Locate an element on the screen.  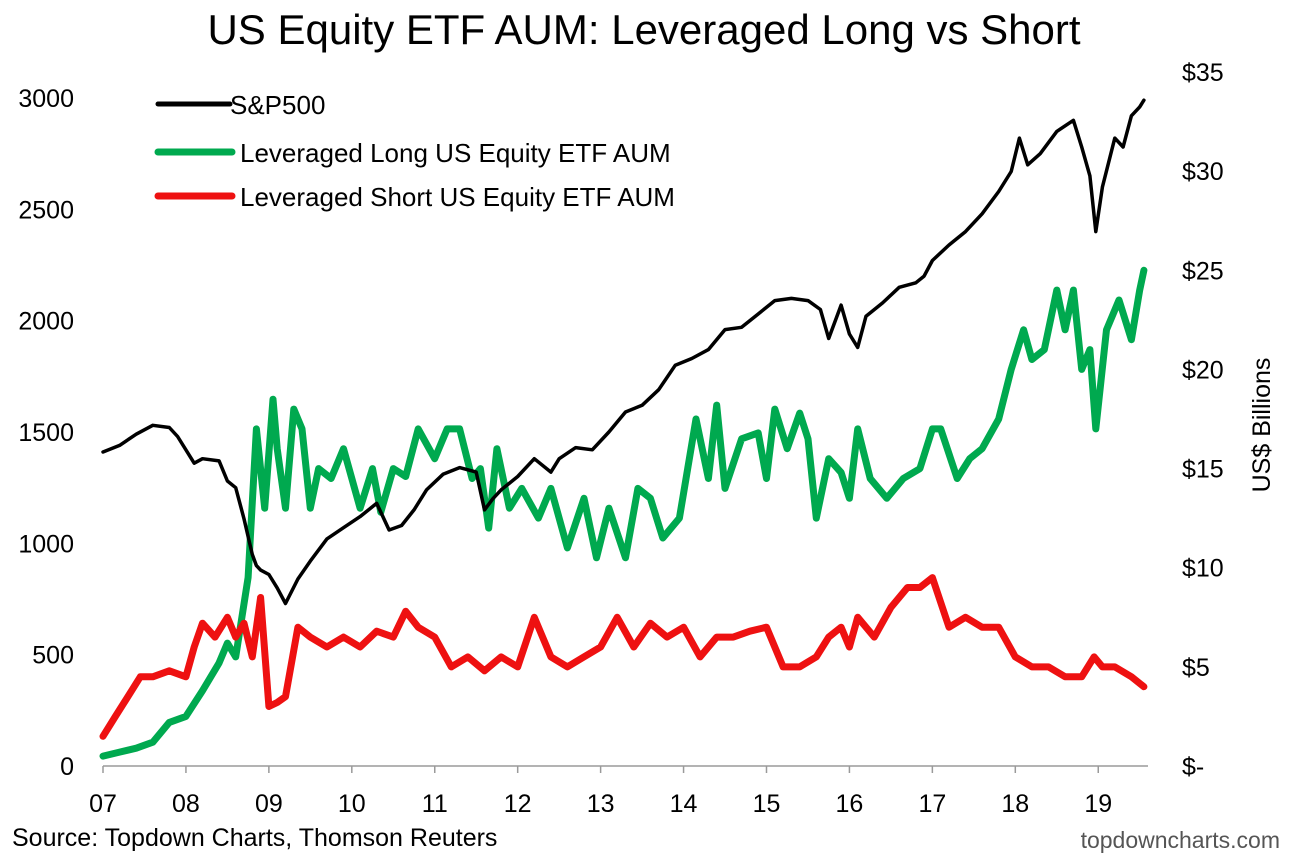
y-right-tick-label: $10 is located at coordinates (1203, 569).